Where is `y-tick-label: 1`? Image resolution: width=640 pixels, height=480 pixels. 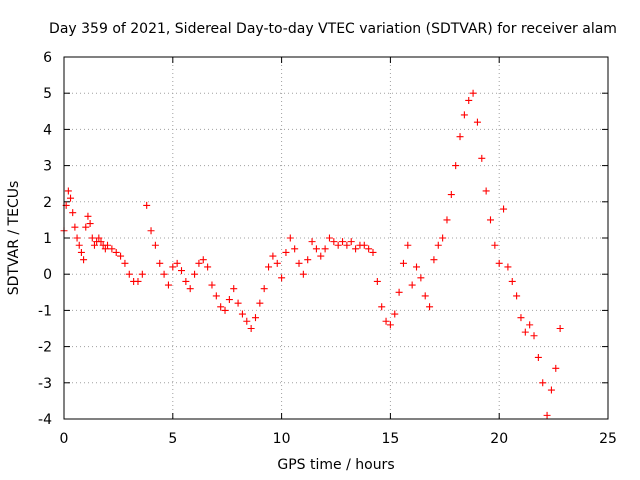 y-tick-label: 1 is located at coordinates (47, 239).